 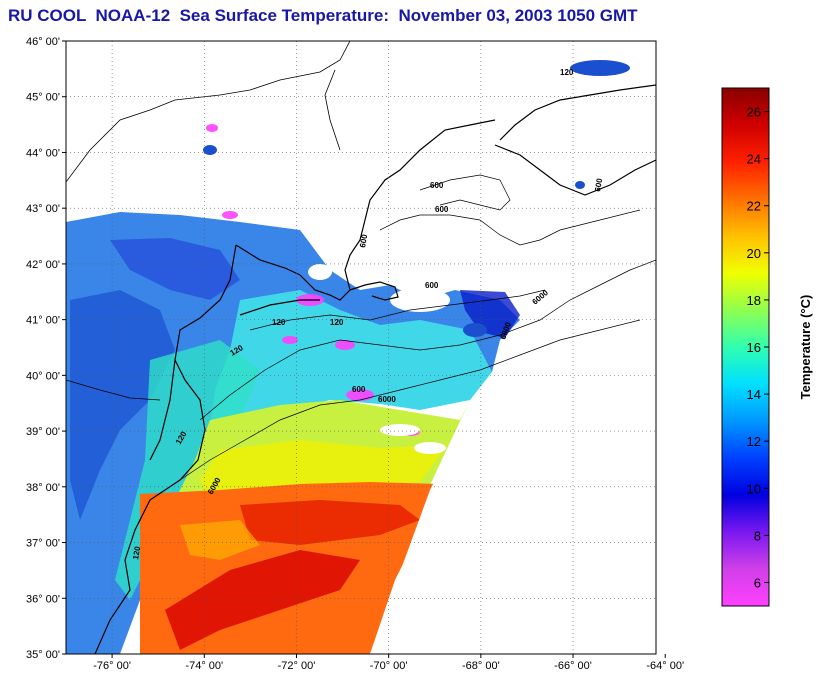 What do you see at coordinates (43, 599) in the screenshot?
I see `lat-tick-label: 36° 00'` at bounding box center [43, 599].